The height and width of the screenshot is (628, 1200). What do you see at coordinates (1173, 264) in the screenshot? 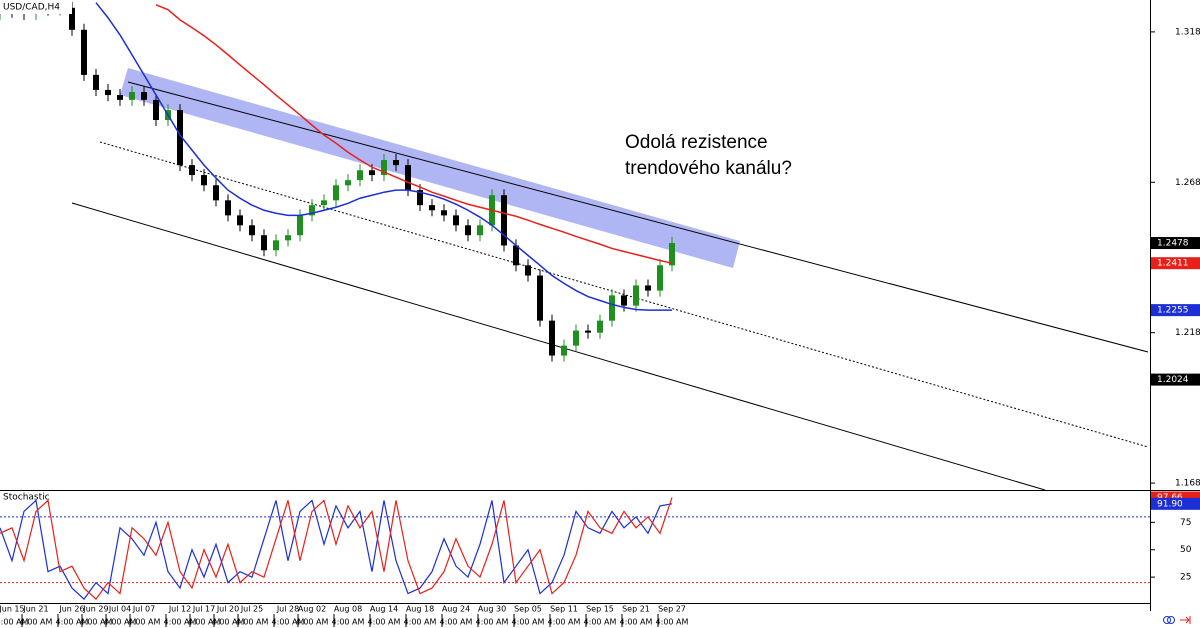
I see `price-label: 1.2411` at bounding box center [1173, 264].